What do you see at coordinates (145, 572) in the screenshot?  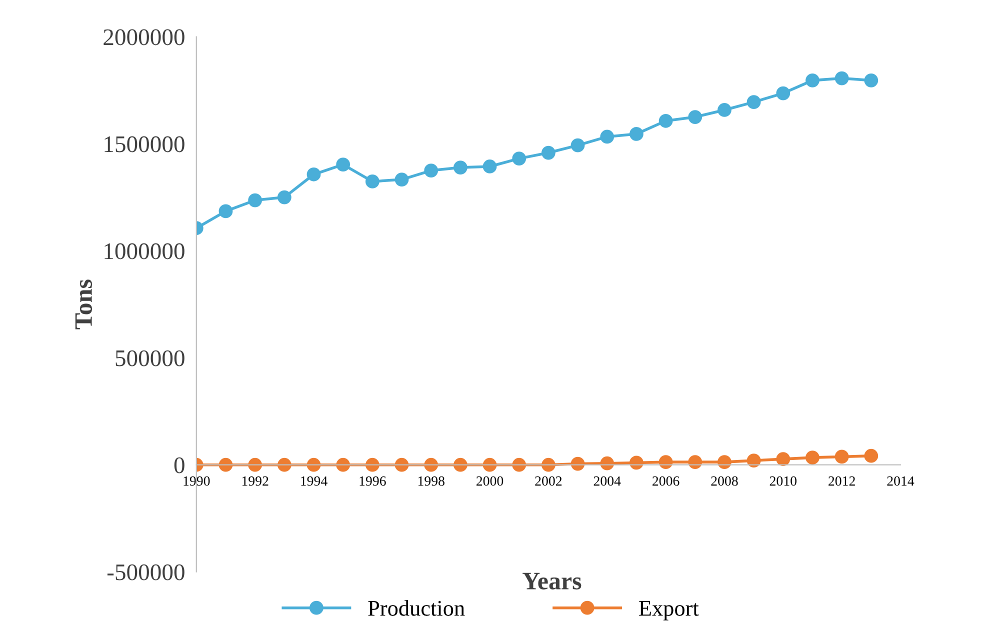 I see `y-tick-label: -500000` at bounding box center [145, 572].